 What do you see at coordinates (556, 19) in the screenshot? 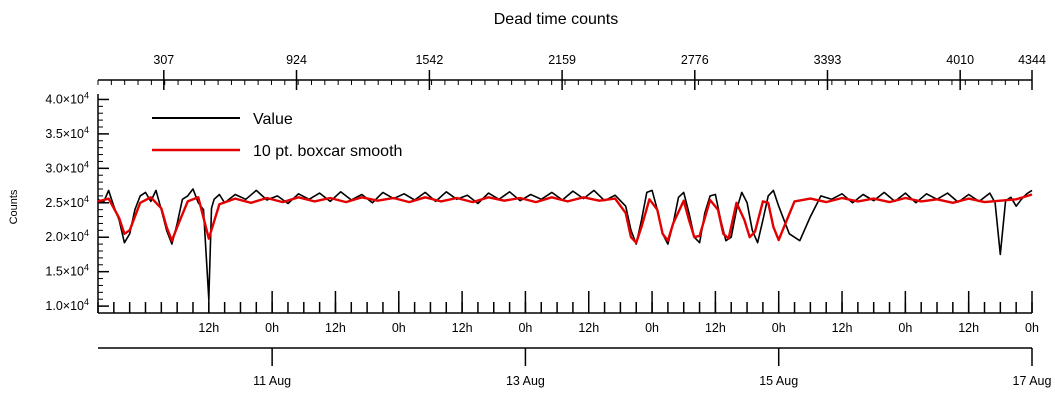
I see `chart-title: Dead time counts` at bounding box center [556, 19].